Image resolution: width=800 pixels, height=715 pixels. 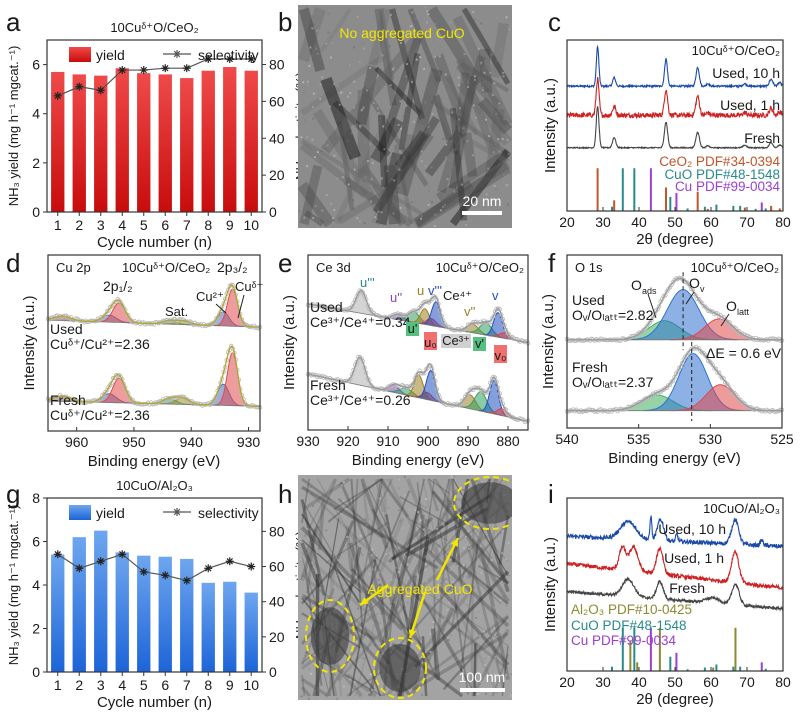 What do you see at coordinates (405, 116) in the screenshot?
I see `tem-image-b: No aggregated CuO 20 nm` at bounding box center [405, 116].